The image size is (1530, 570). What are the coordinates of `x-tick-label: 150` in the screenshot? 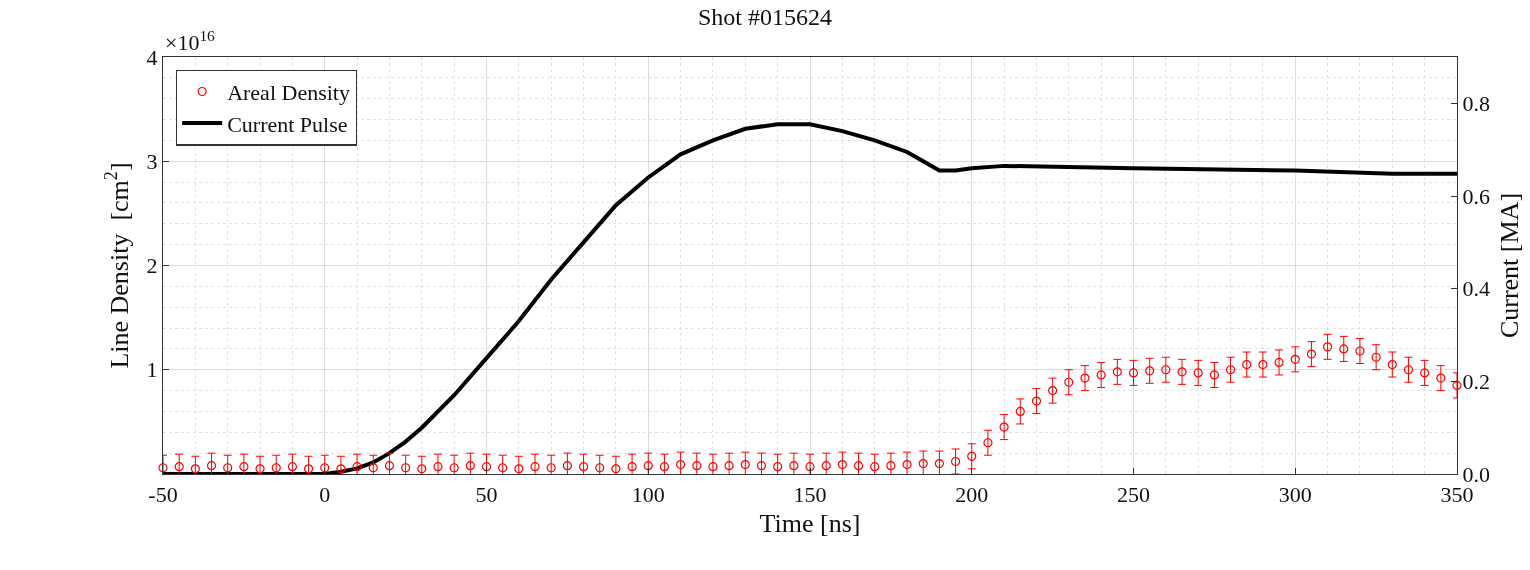 It's located at (810, 494).